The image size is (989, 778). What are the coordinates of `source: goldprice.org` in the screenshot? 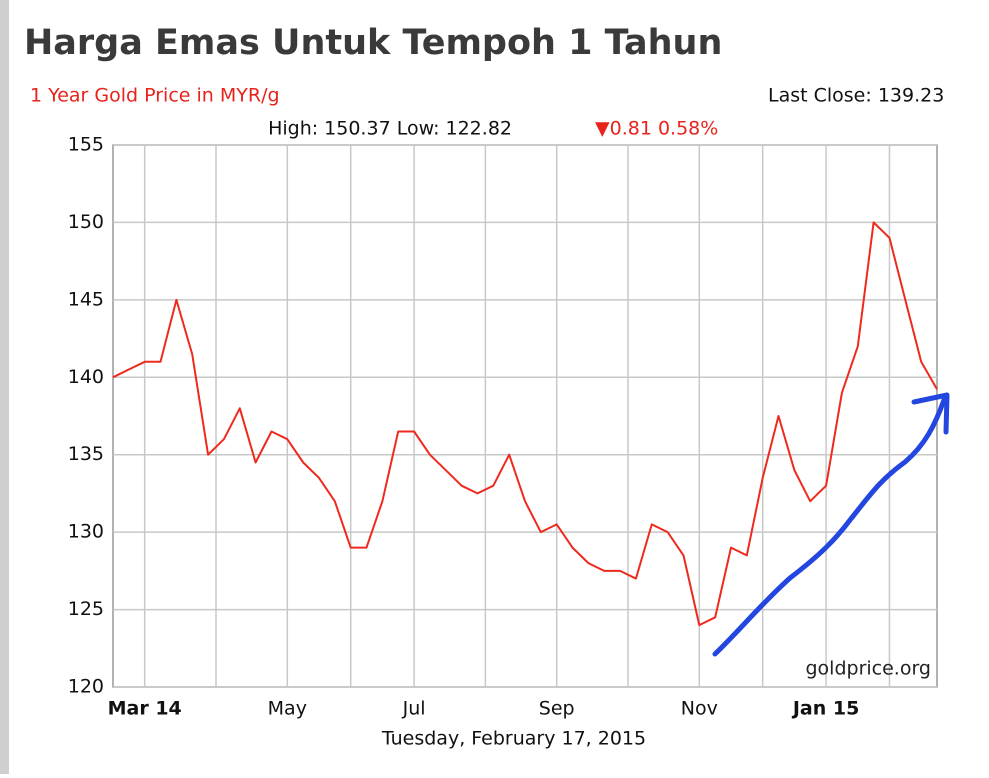 It's located at (868, 669).